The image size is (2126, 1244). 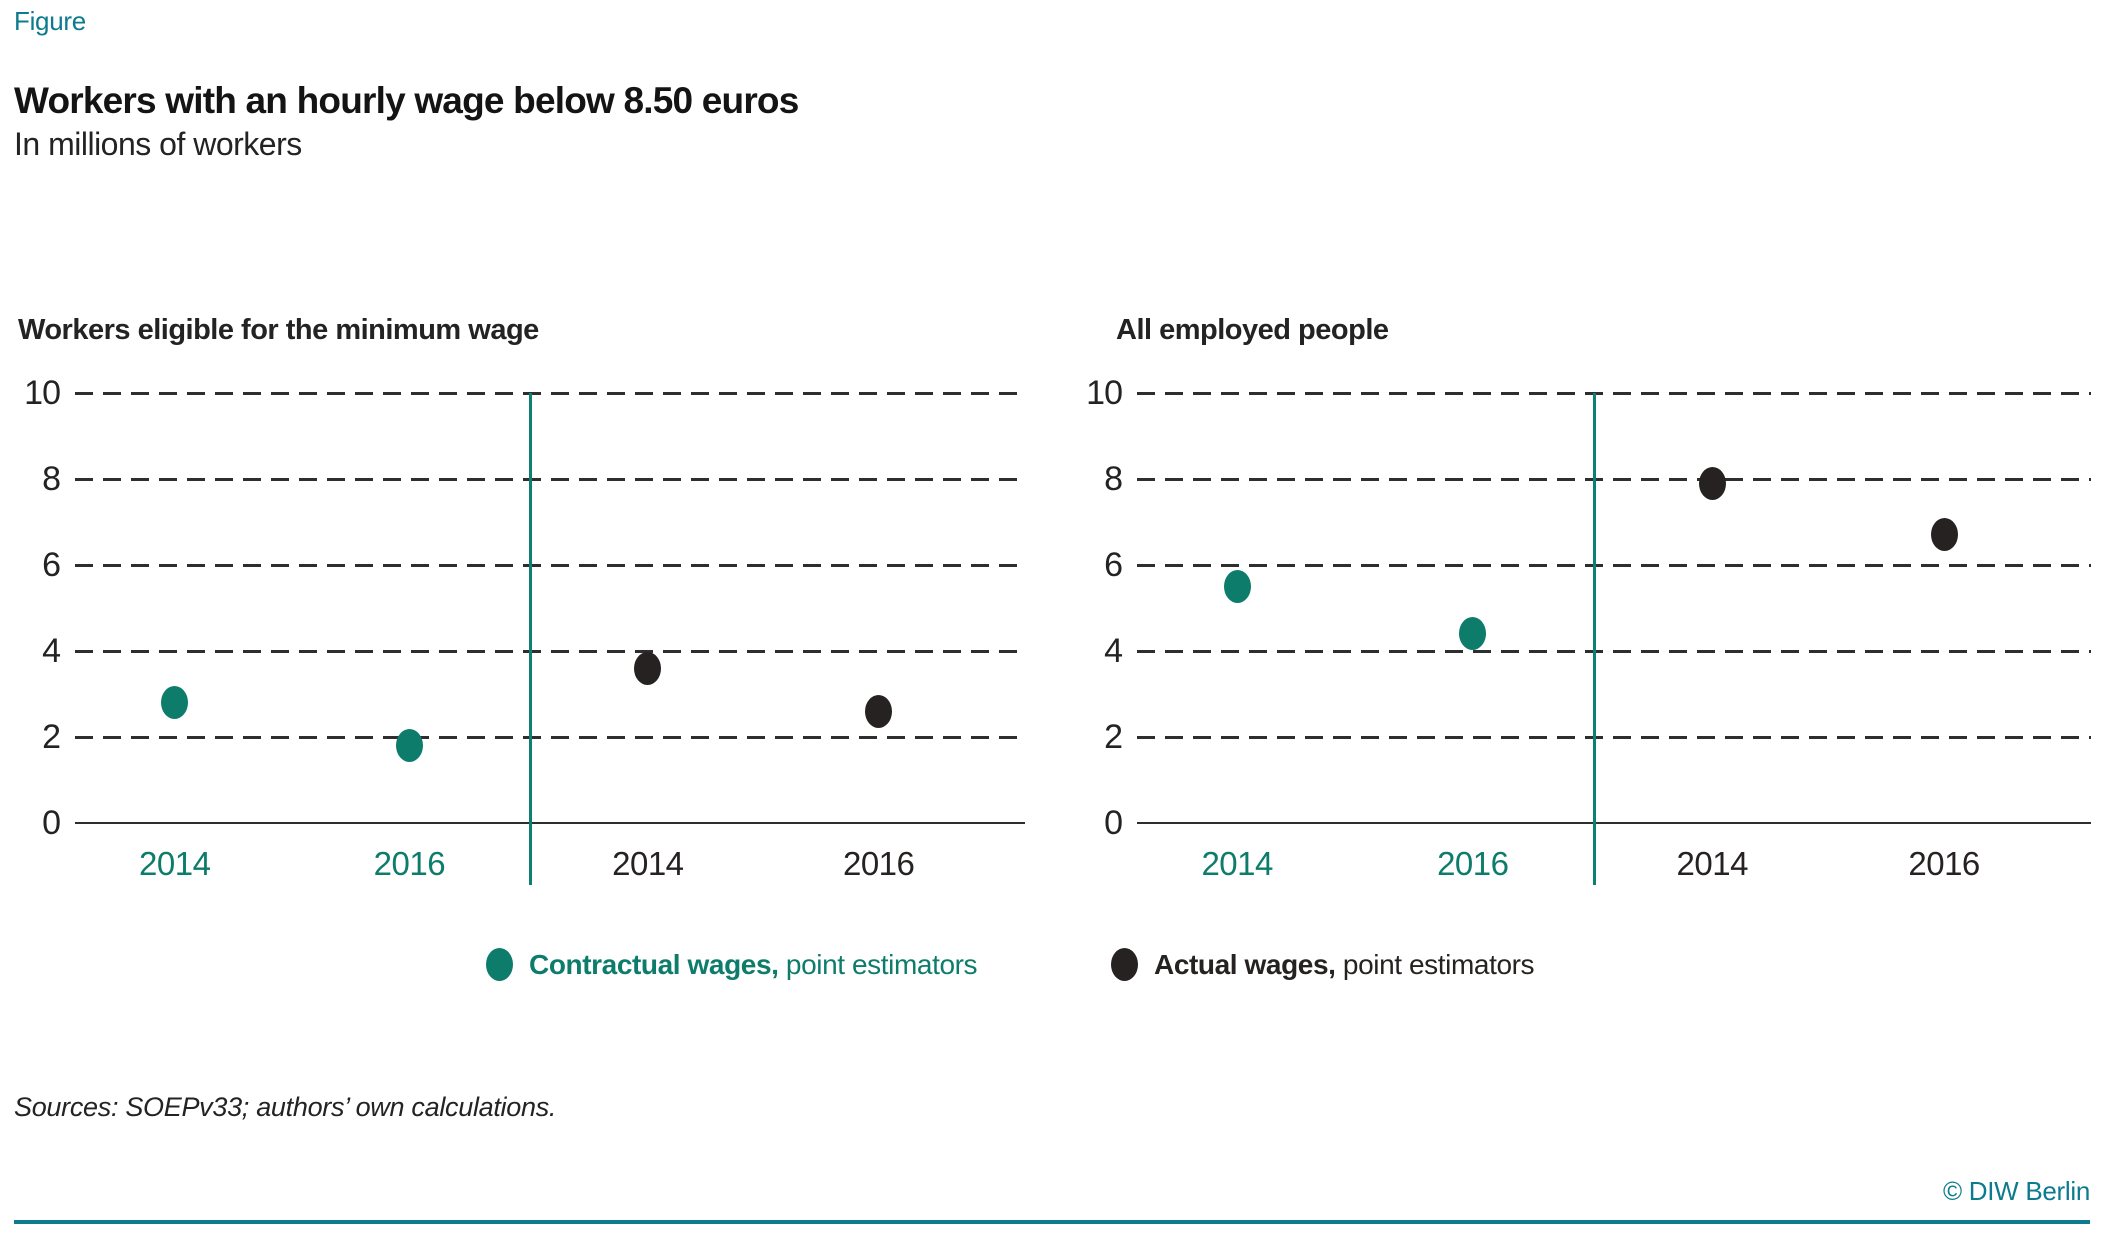 What do you see at coordinates (278, 330) in the screenshot?
I see `panel-title-eligible: Workers eligible for the minimum wage` at bounding box center [278, 330].